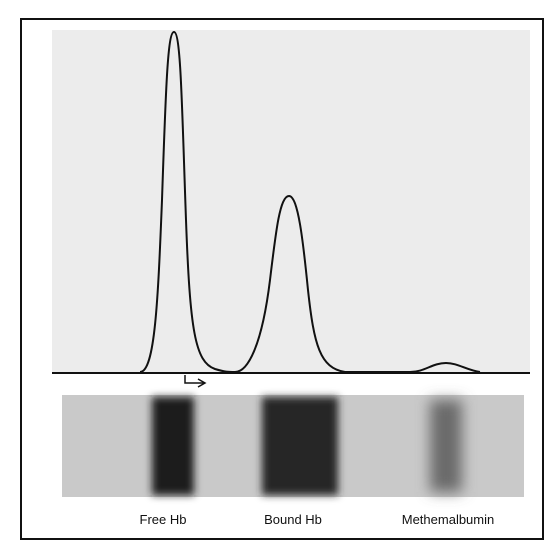 The height and width of the screenshot is (545, 549). I want to click on methemalbumin-band, so click(446, 446).